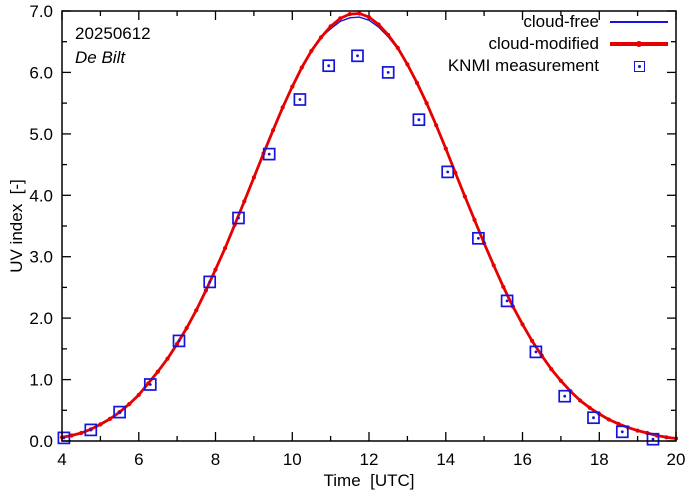 The width and height of the screenshot is (694, 501). I want to click on legend-entry-cloud-free: cloud-free, so click(558, 22).